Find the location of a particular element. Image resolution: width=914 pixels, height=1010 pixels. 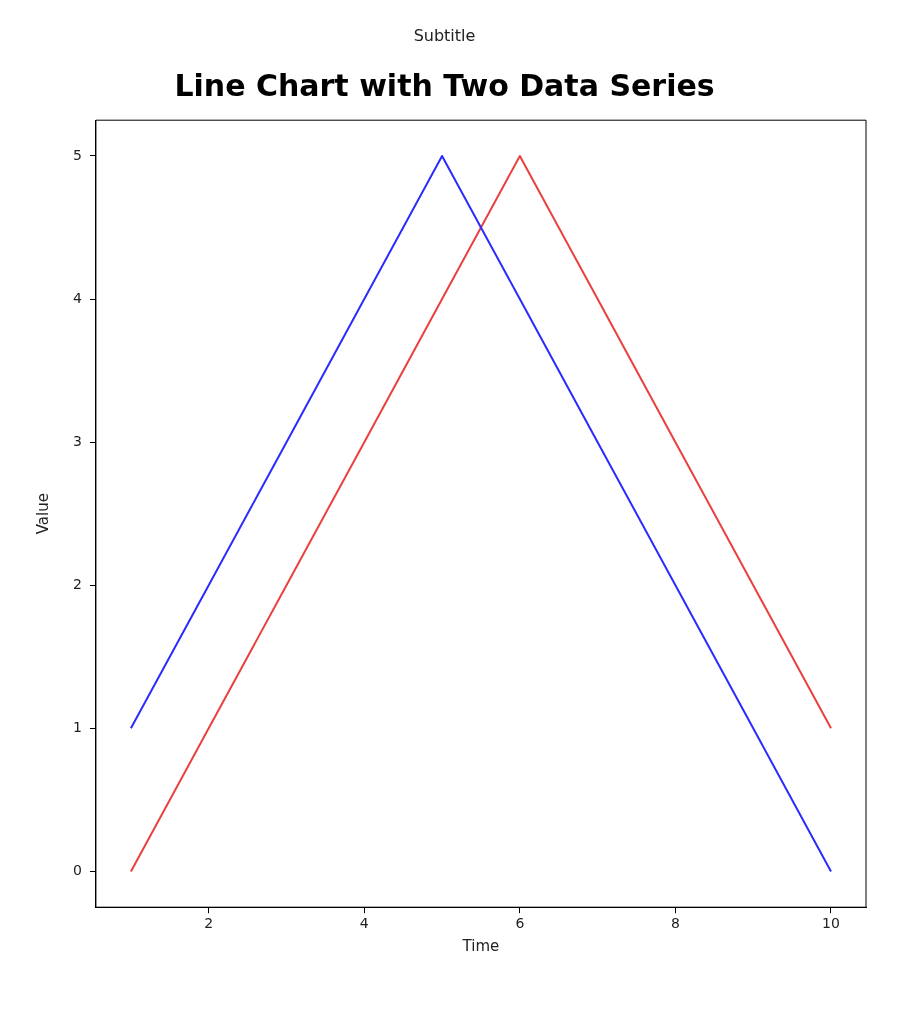

y-tick-label: 4 is located at coordinates (77, 297).